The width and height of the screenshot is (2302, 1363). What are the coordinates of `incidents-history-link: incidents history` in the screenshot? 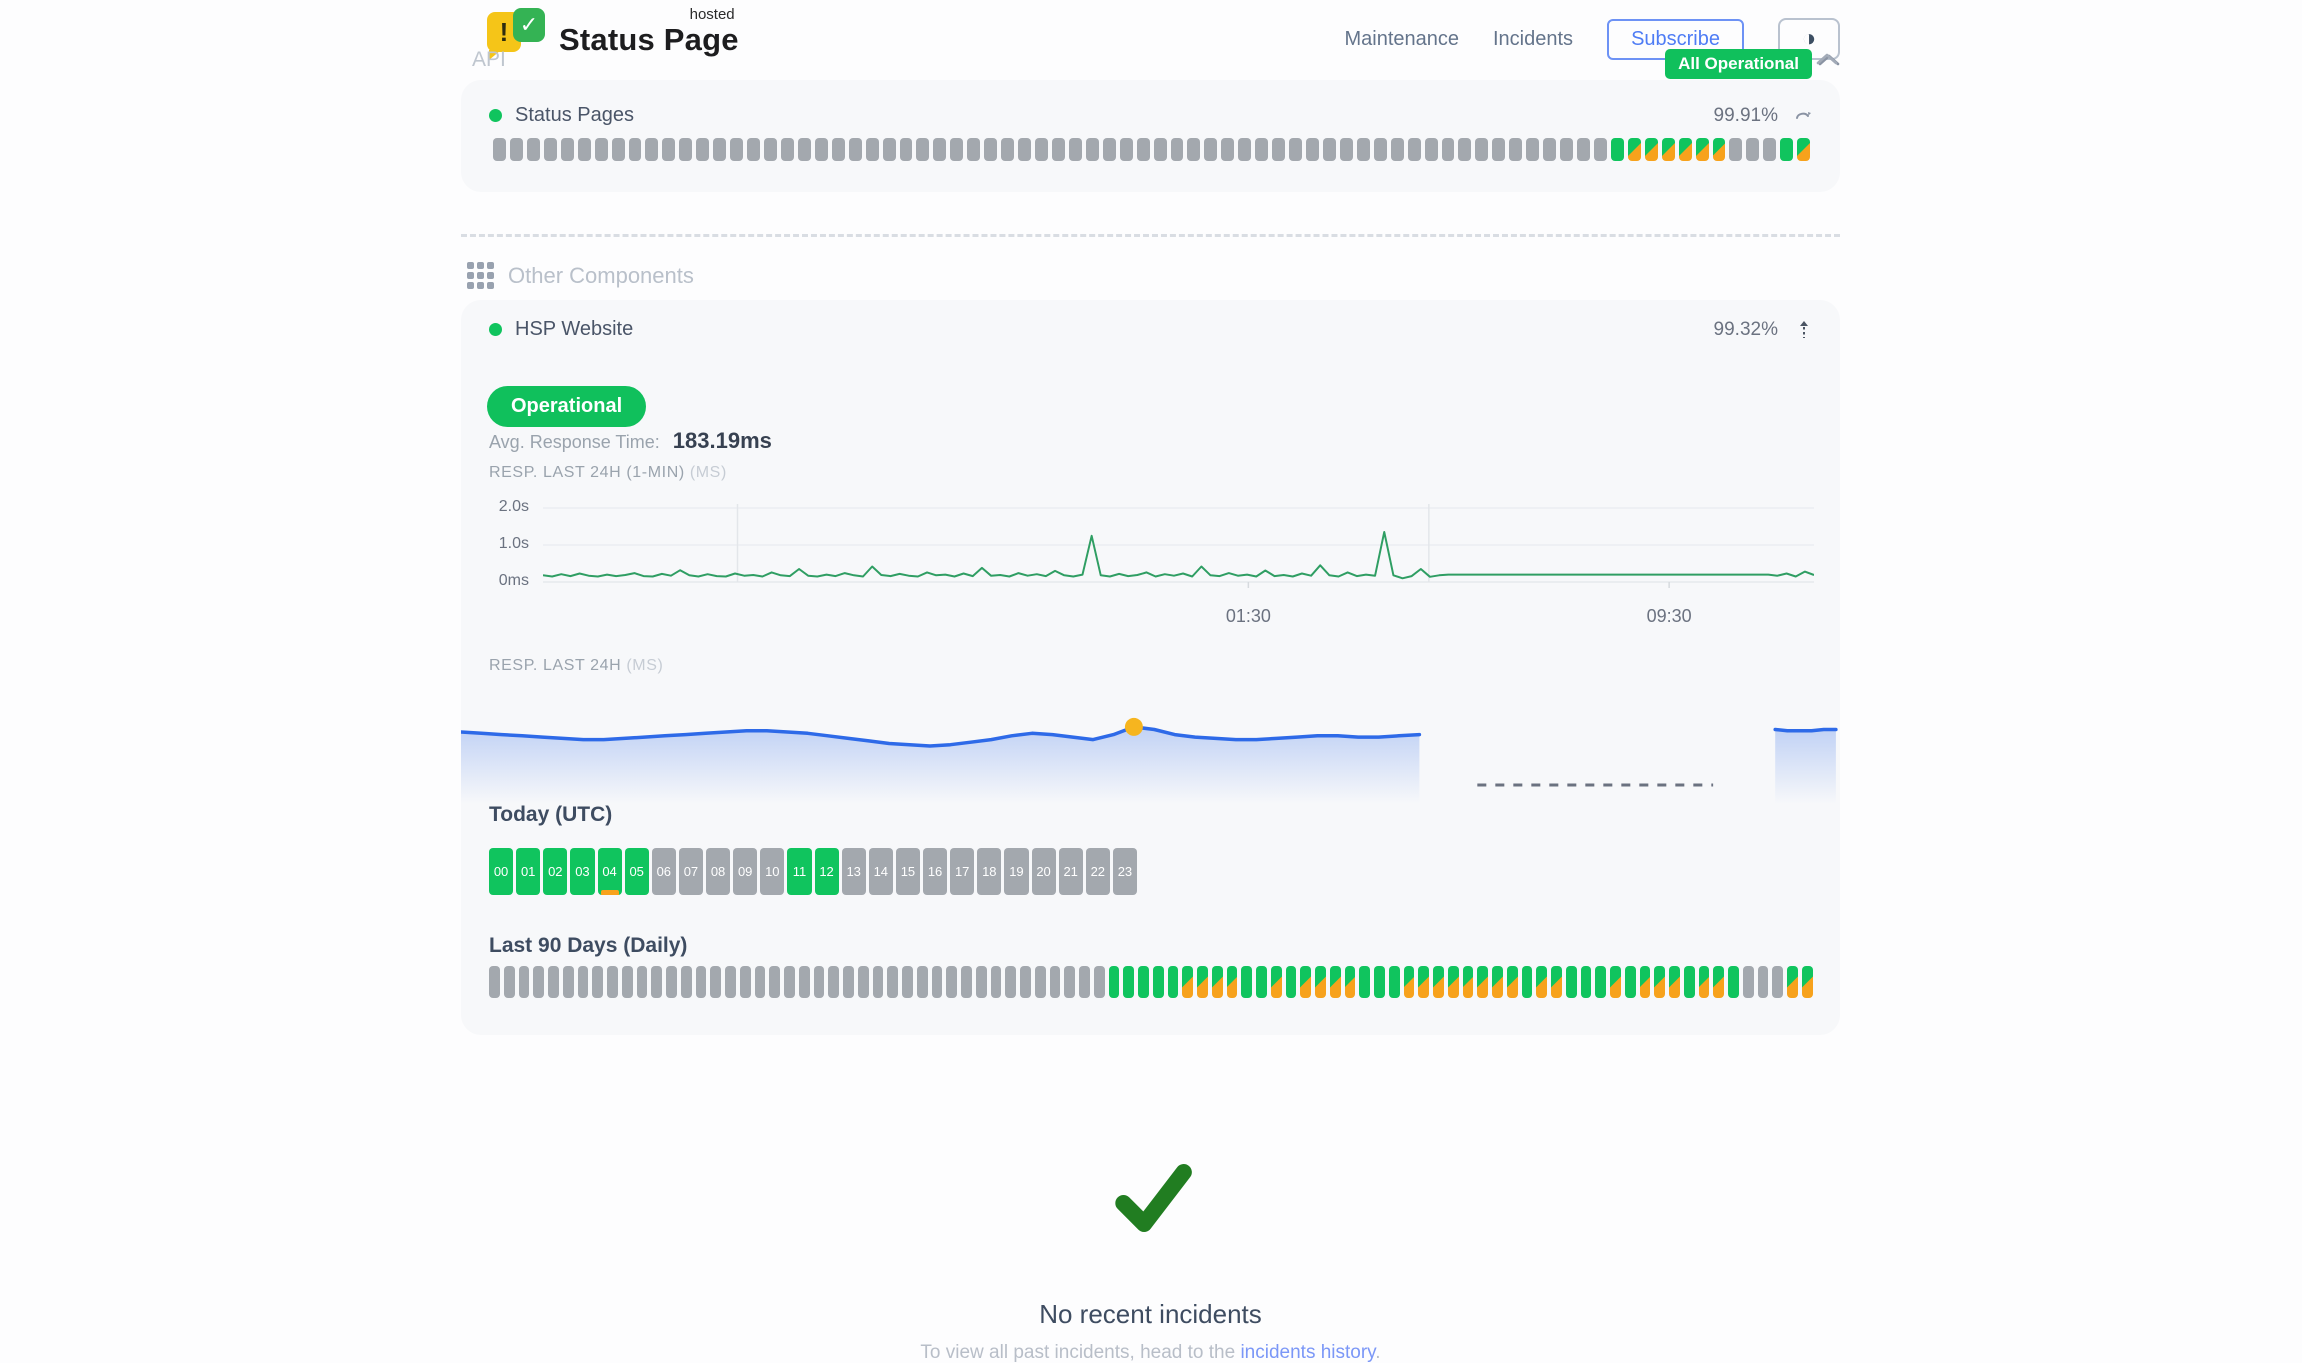 It's located at (1308, 1352).